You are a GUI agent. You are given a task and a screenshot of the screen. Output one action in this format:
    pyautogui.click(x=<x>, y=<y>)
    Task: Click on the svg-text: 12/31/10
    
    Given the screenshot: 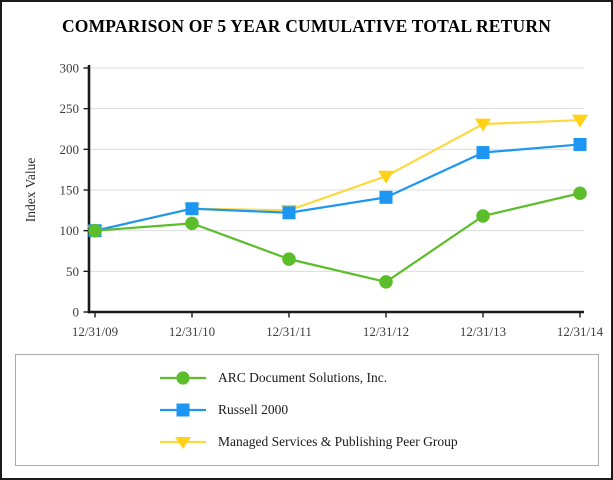 What is the action you would take?
    pyautogui.click(x=192, y=331)
    